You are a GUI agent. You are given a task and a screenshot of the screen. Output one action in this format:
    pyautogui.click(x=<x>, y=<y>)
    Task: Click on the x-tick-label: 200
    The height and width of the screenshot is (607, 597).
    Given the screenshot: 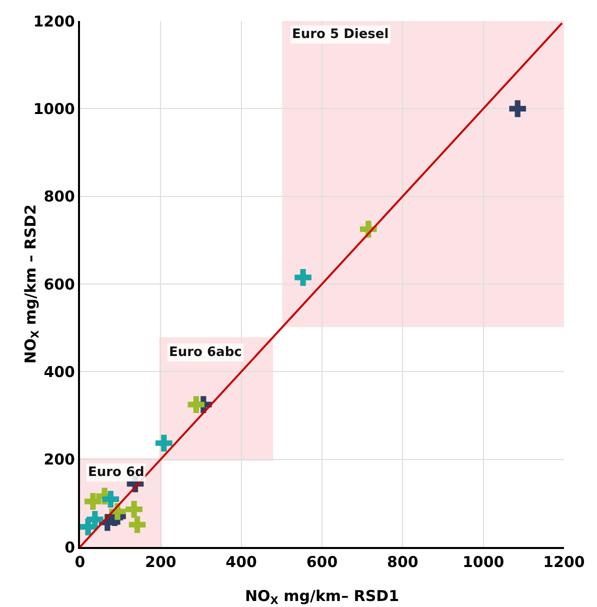 What is the action you would take?
    pyautogui.click(x=160, y=562)
    